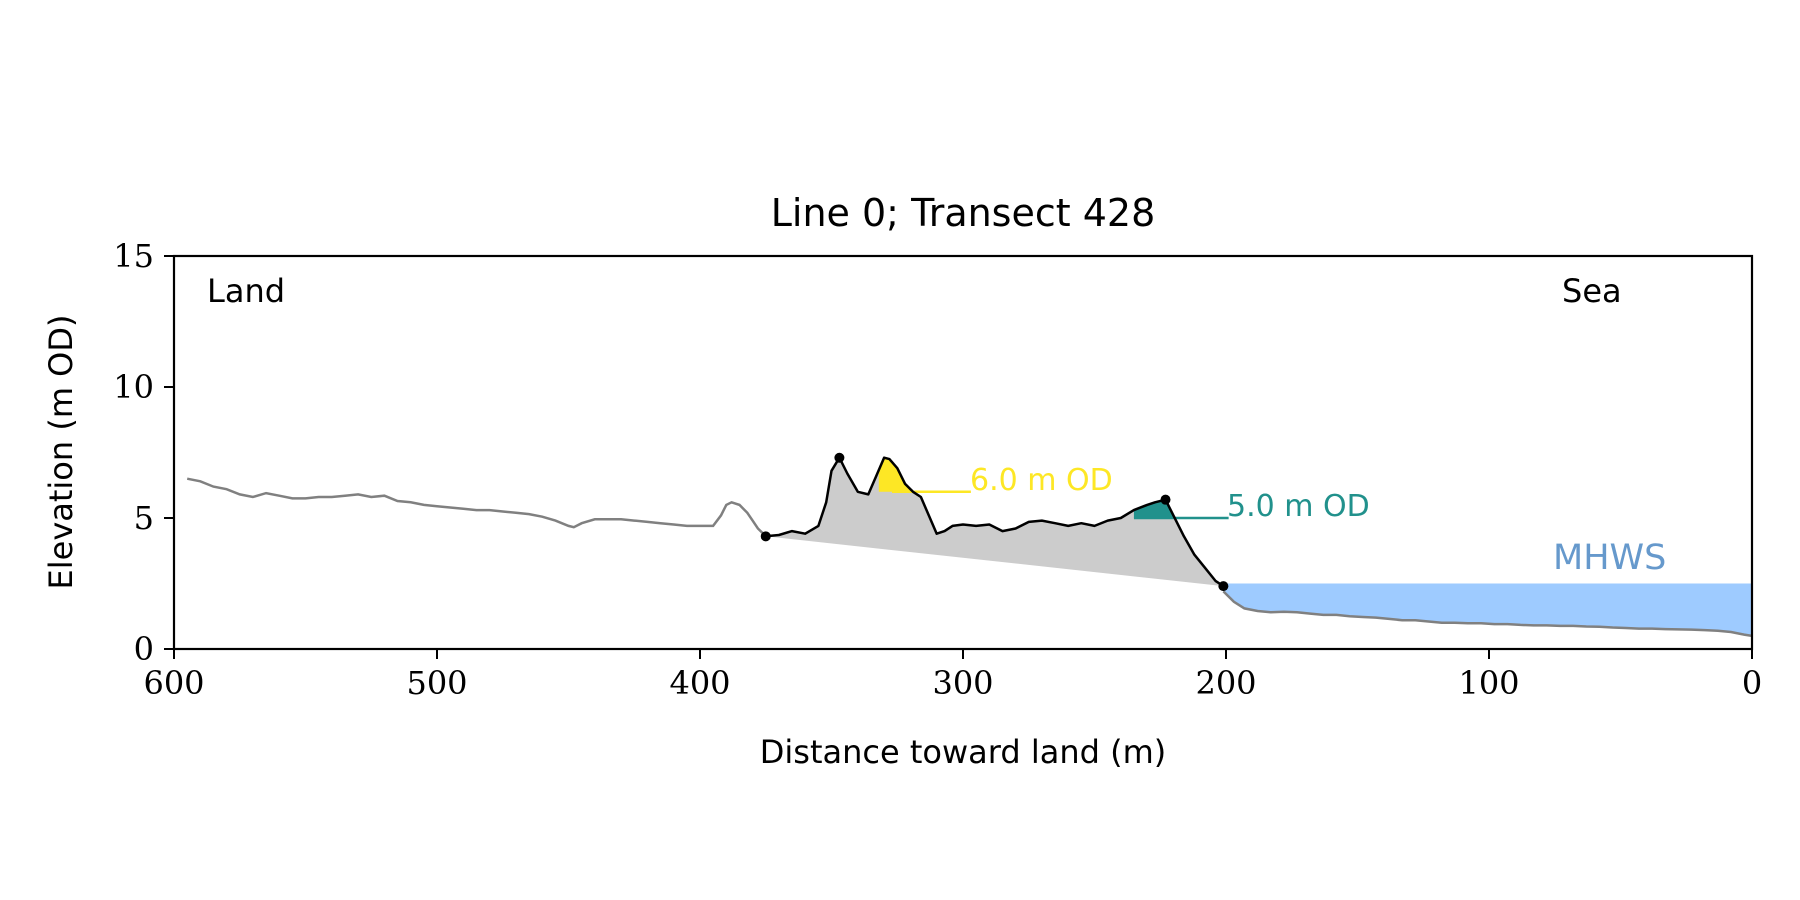  What do you see at coordinates (765, 536) in the screenshot?
I see `dune-heel-point` at bounding box center [765, 536].